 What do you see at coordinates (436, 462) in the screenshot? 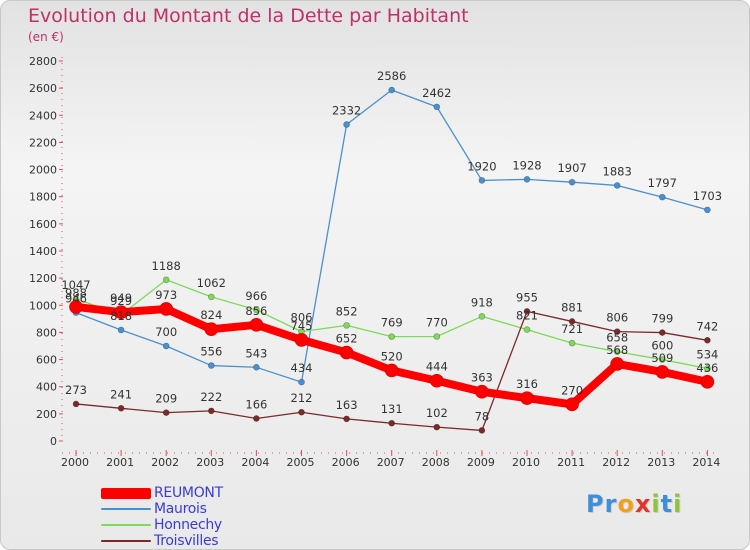
I see `x-tick-label: 2008` at bounding box center [436, 462].